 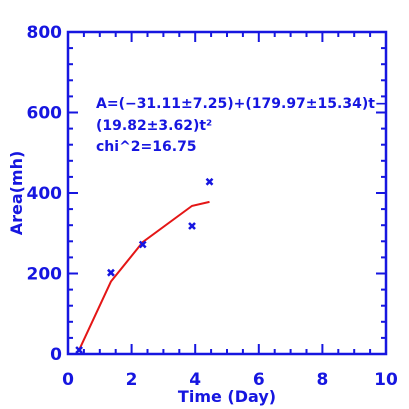 What do you see at coordinates (144, 275) in the screenshot?
I see `fit-line` at bounding box center [144, 275].